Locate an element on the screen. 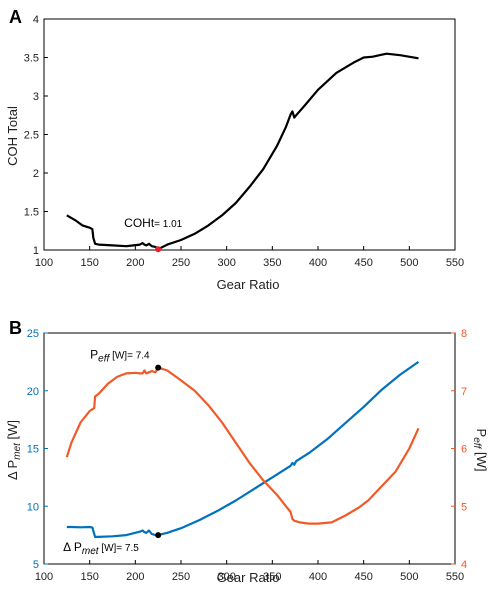 The height and width of the screenshot is (599, 491). panel-b-label: B is located at coordinates (15, 328).